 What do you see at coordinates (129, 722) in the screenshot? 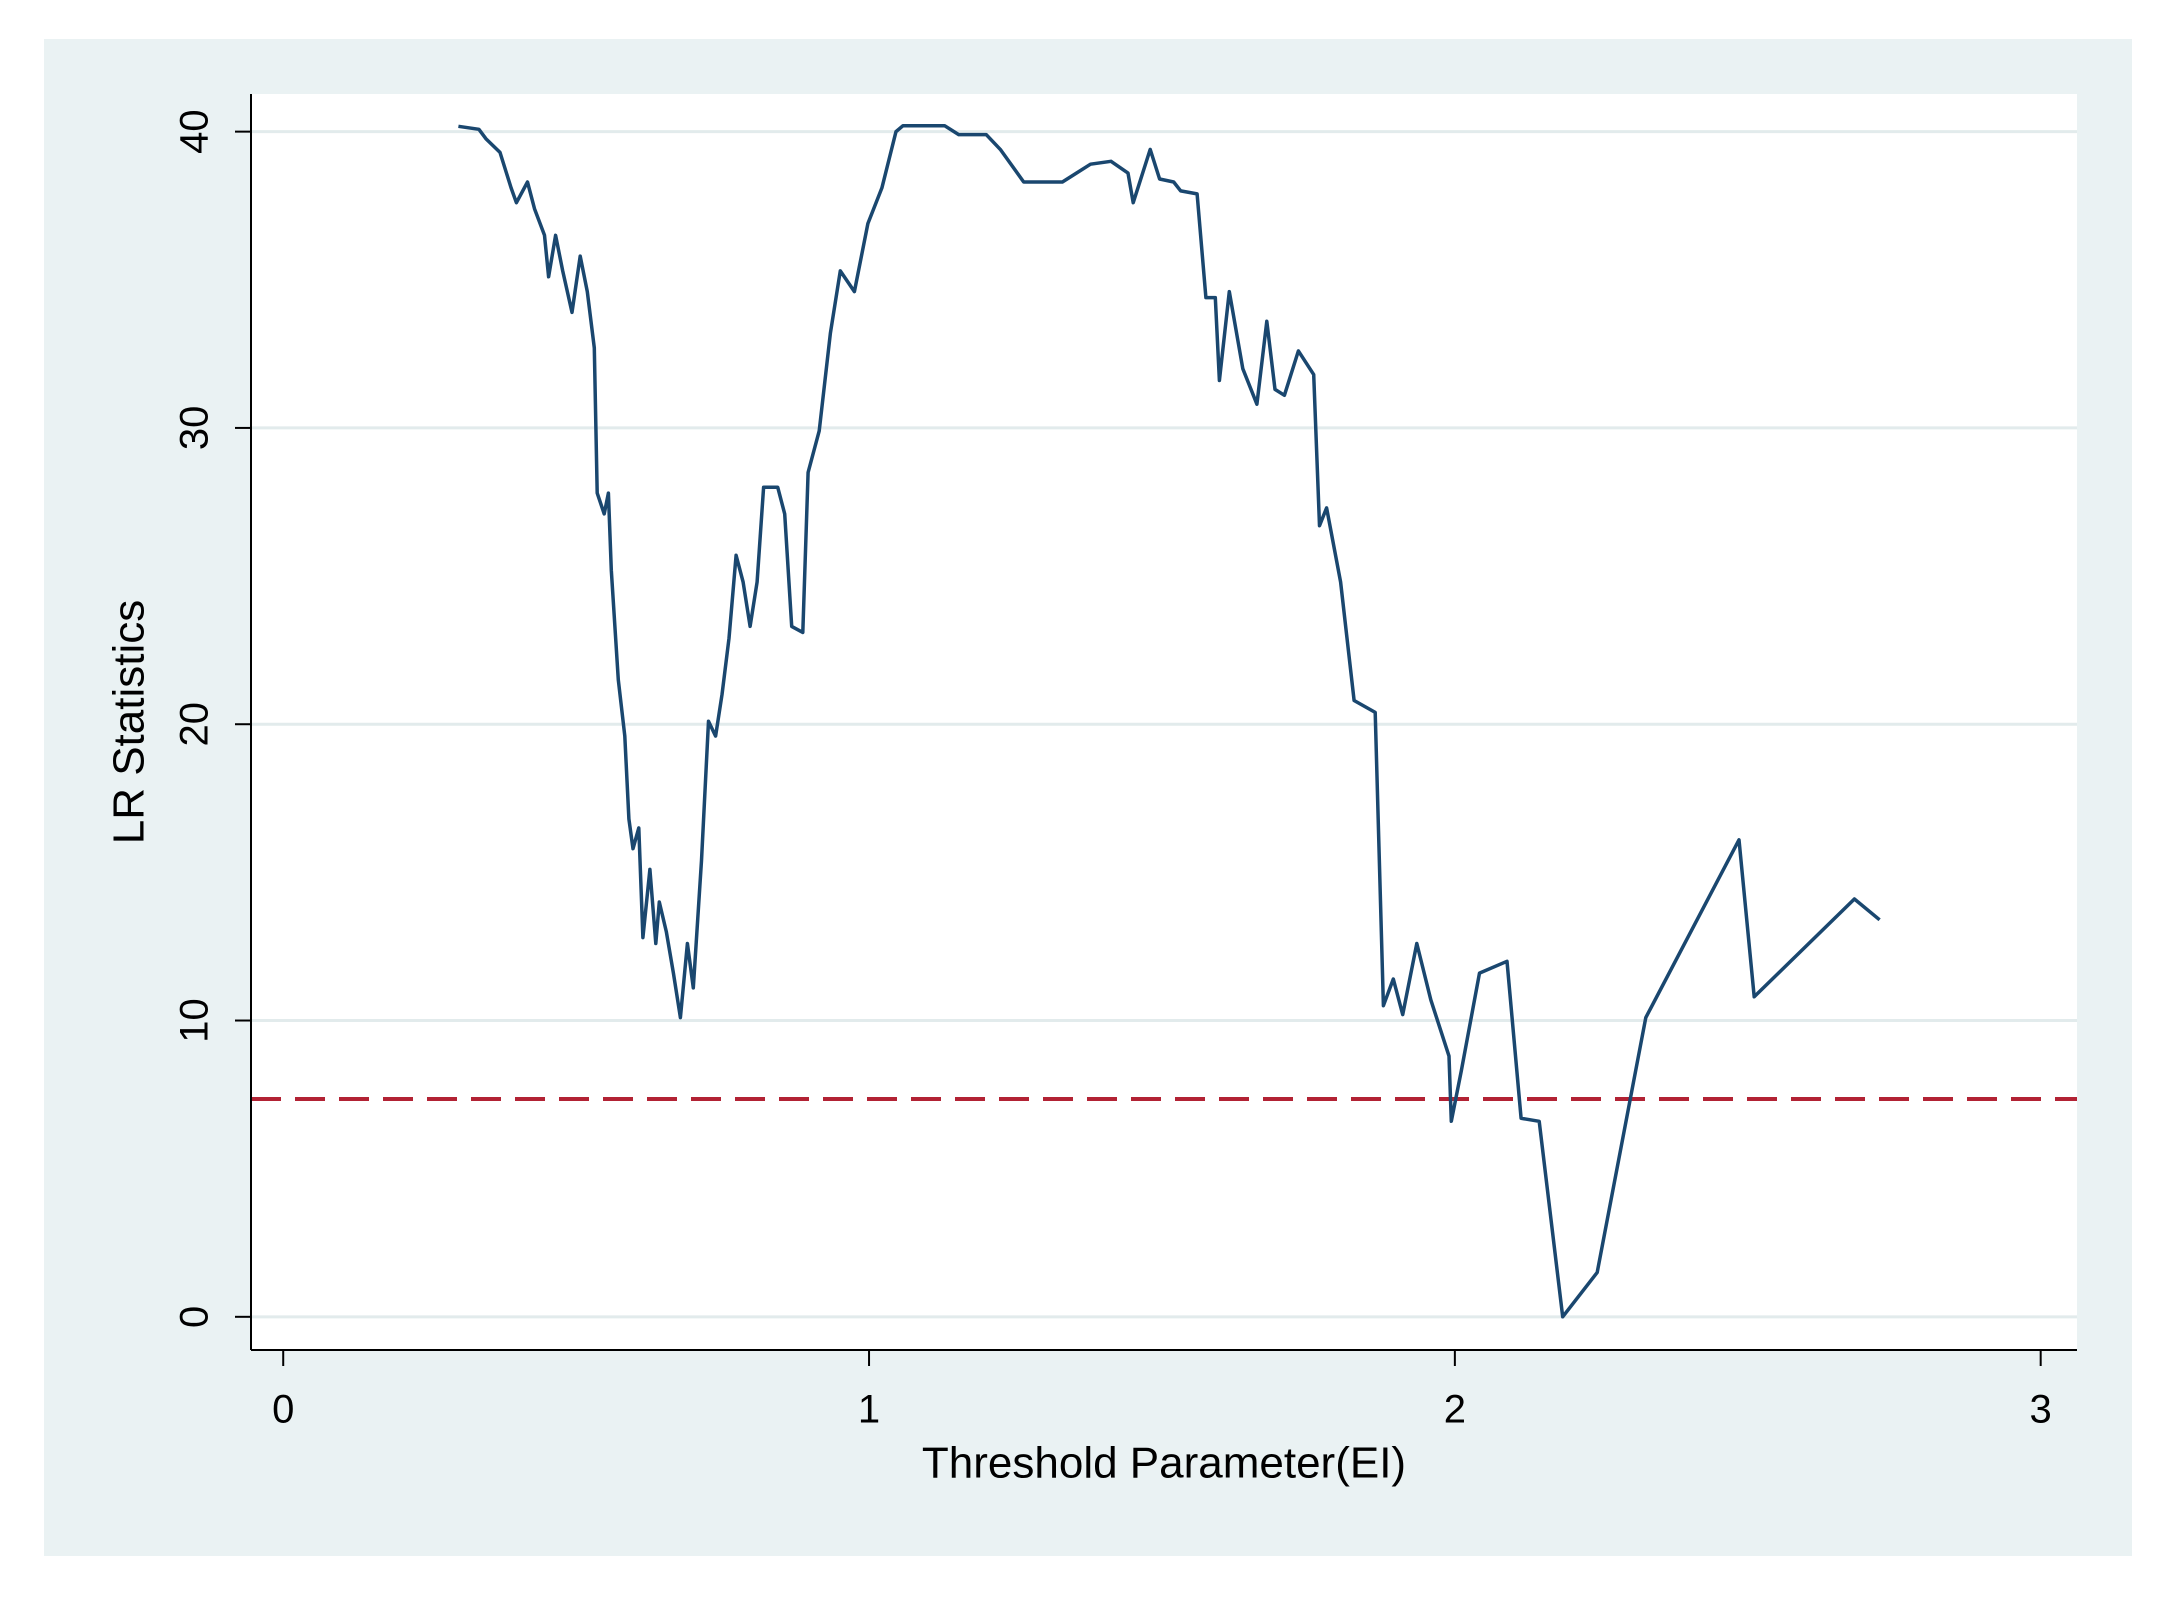
I see `y-axis-title: LR Statistics` at bounding box center [129, 722].